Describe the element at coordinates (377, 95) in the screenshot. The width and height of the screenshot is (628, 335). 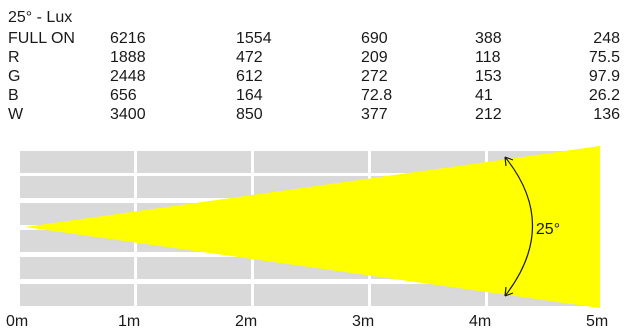
I see `lux-value: 72.8` at that location.